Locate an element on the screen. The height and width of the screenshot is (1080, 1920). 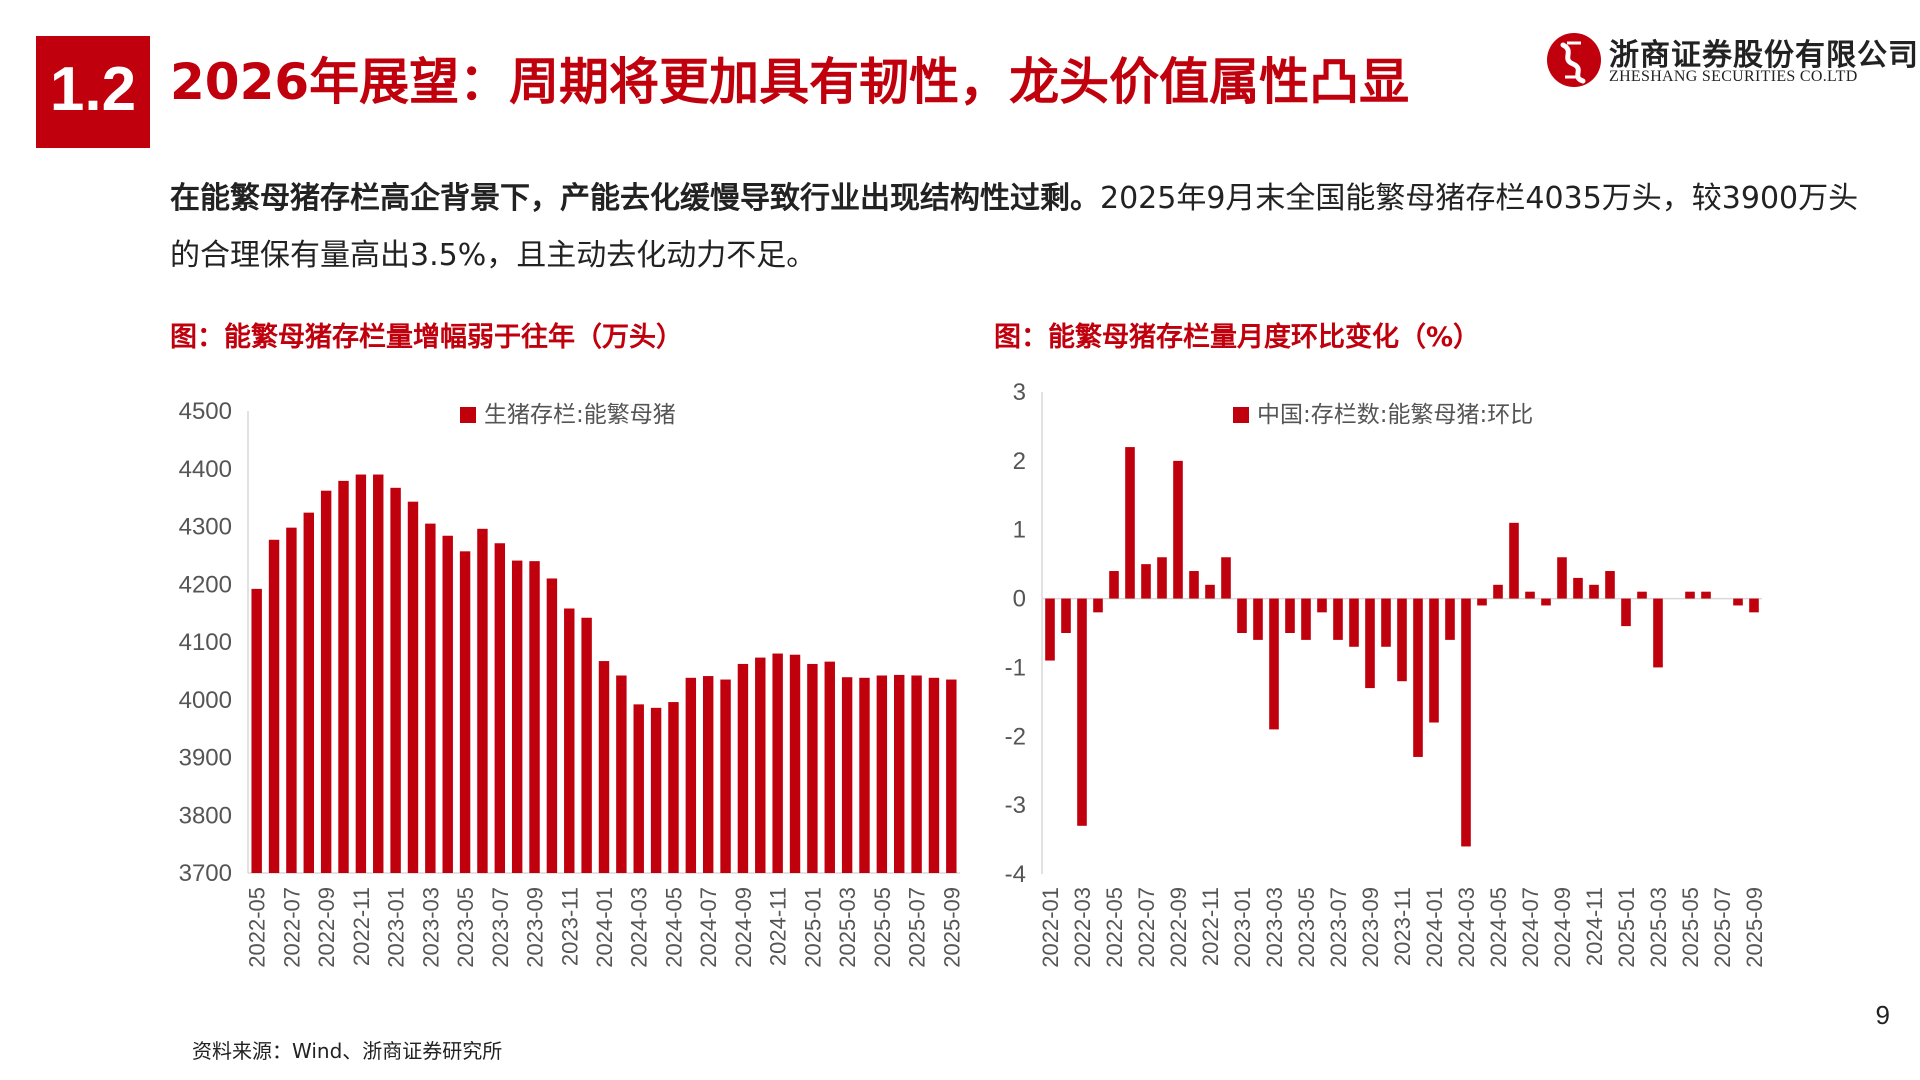
y-tick-label: 4300 is located at coordinates (205, 527).